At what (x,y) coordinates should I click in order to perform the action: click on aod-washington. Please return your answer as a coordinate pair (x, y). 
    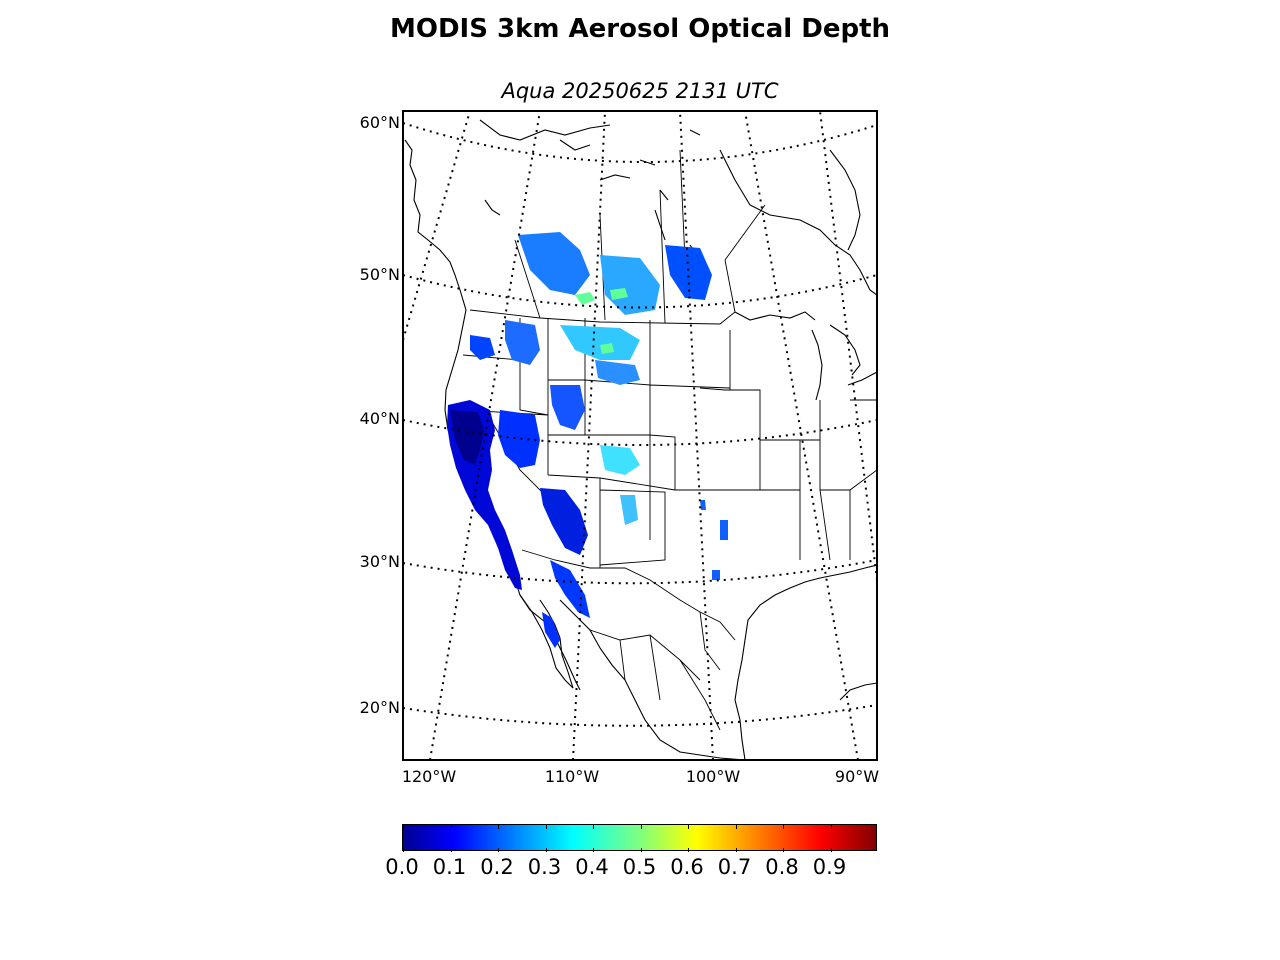
    Looking at the image, I should click on (482, 347).